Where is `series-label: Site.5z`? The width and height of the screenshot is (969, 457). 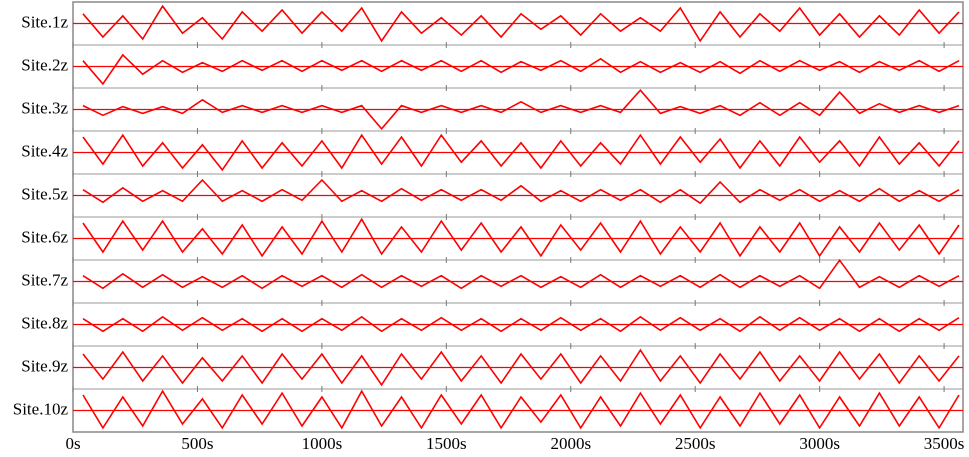
series-label: Site.5z is located at coordinates (44, 193).